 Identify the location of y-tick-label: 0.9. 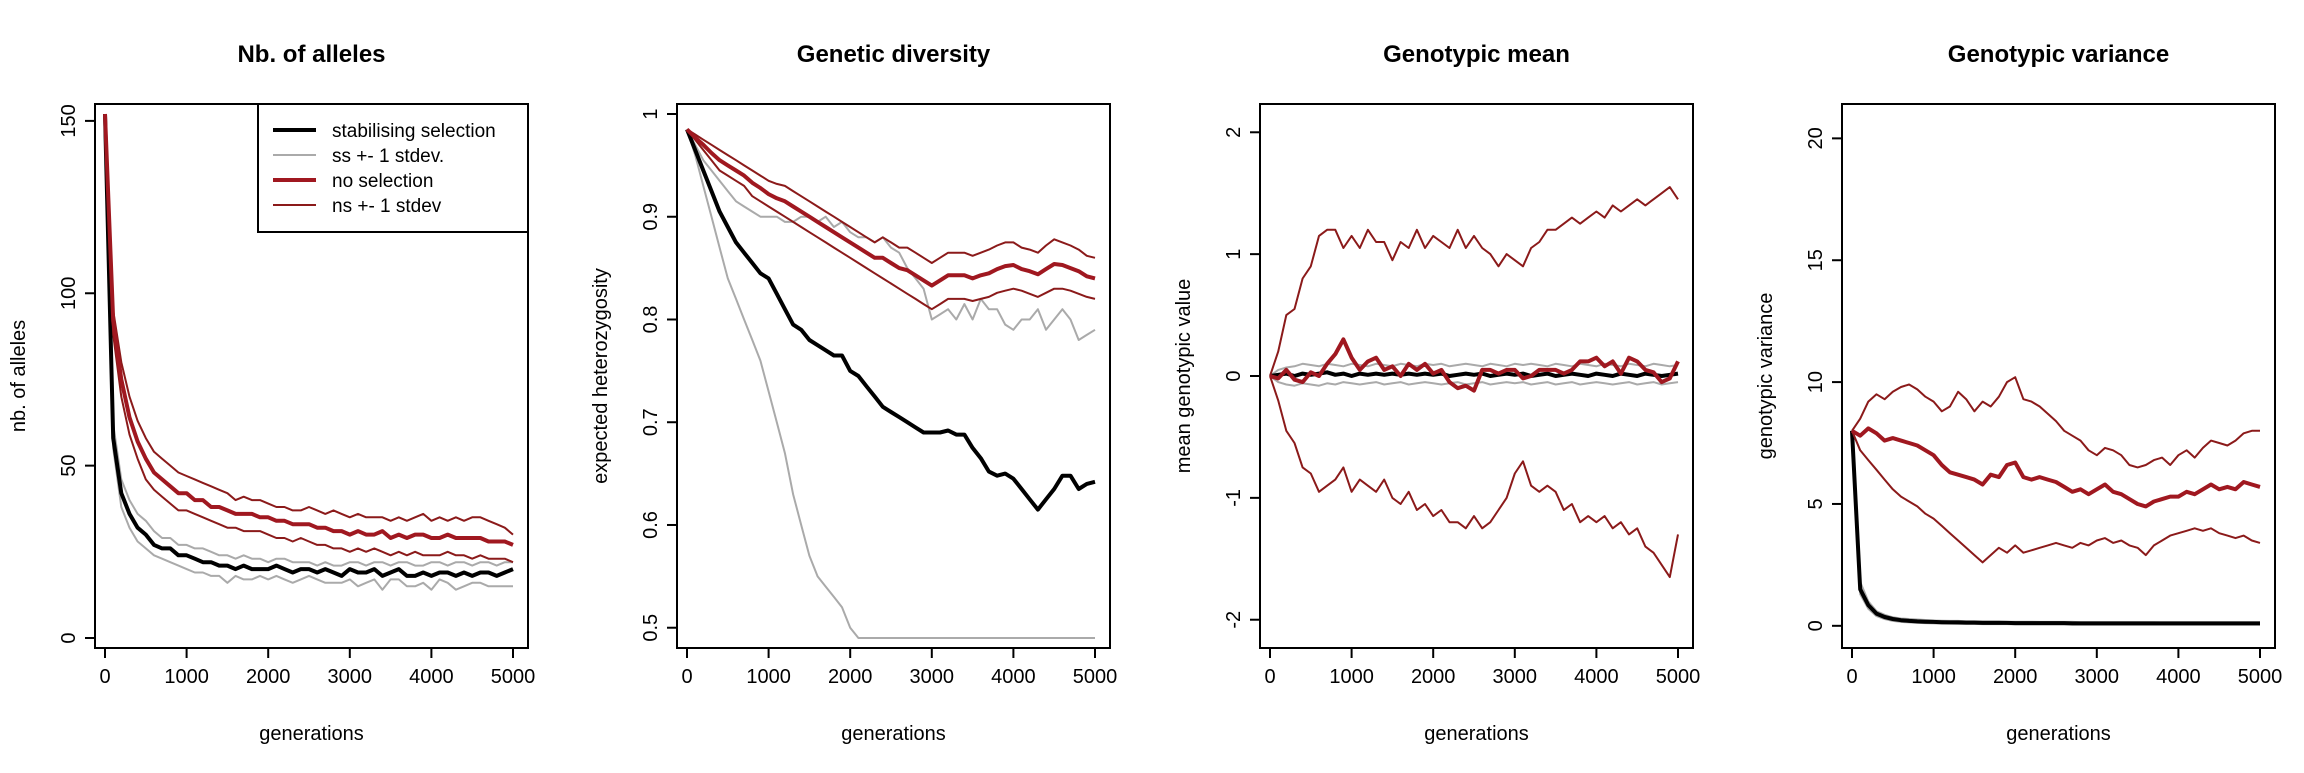
(651, 217).